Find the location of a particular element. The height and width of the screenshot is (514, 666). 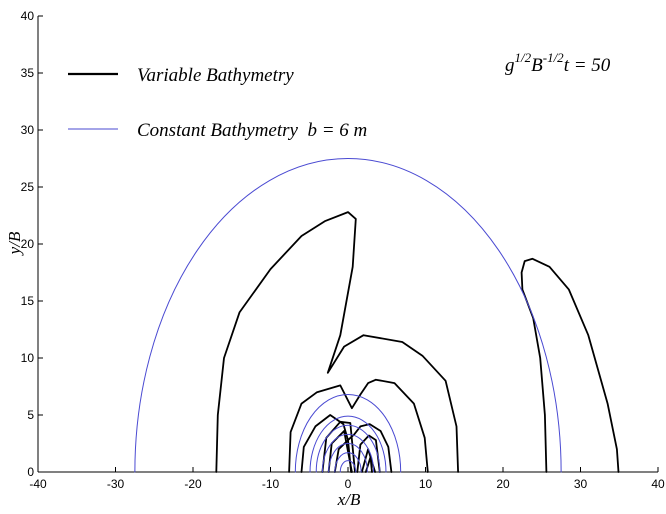

annotation-t-equals: t = 50 is located at coordinates (587, 65).